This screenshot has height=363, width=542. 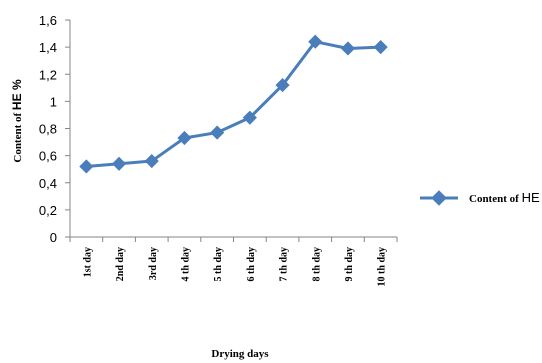 I want to click on legend: Content of HE, so click(x=480, y=198).